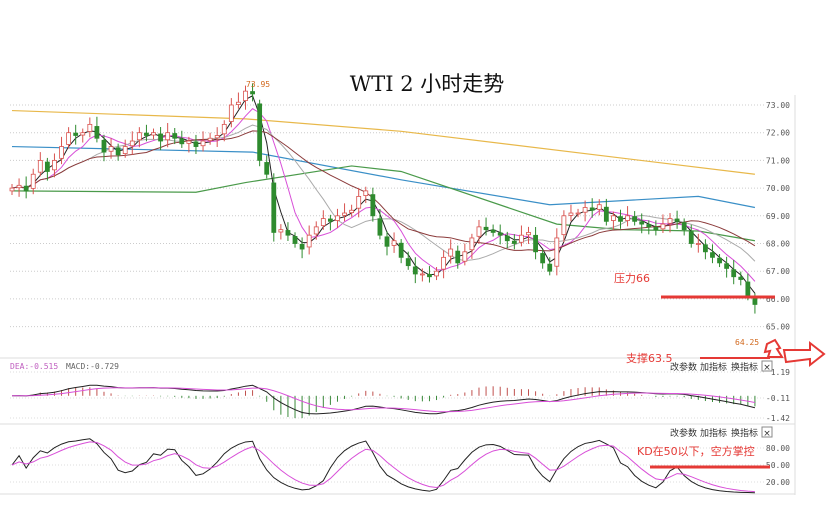 This screenshot has height=514, width=827. What do you see at coordinates (778, 465) in the screenshot?
I see `kd-tick-label: 50.00` at bounding box center [778, 465].